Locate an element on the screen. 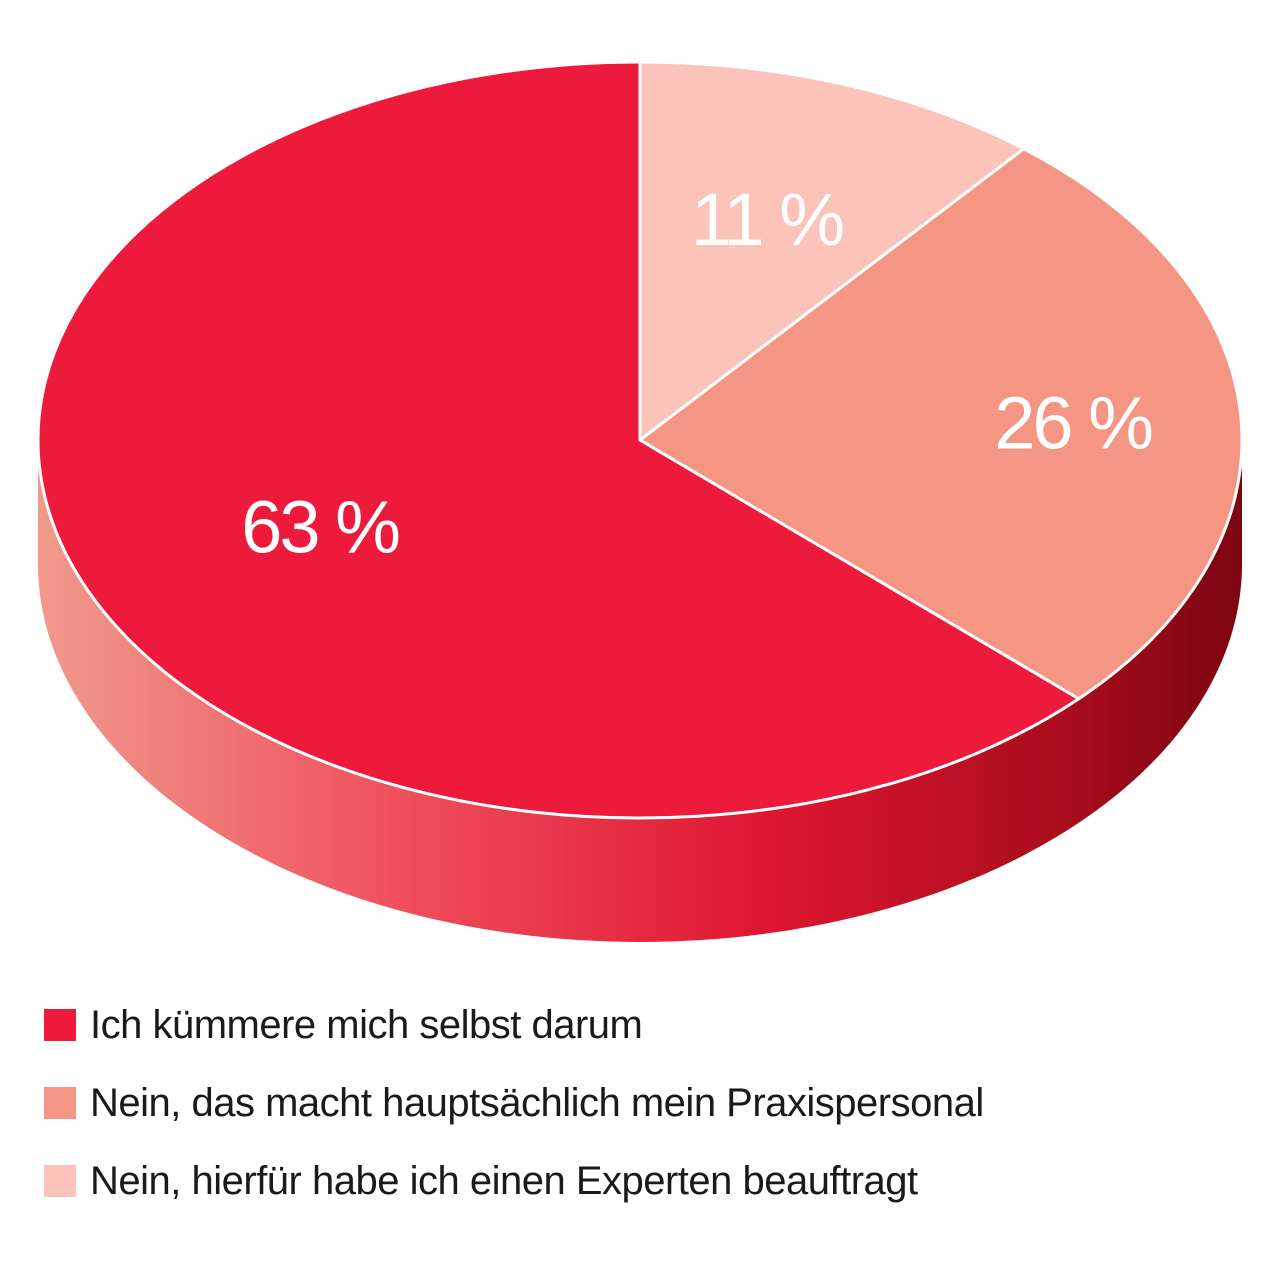 The image size is (1280, 1280). legend-item: Ich kümmere mich selbst darum is located at coordinates (644, 1025).